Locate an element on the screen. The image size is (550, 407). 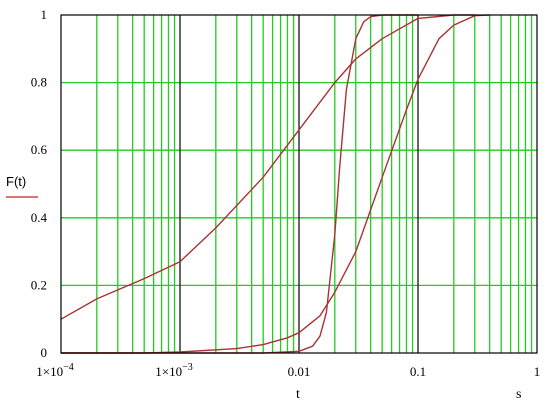
x-tick-exponent: −3 is located at coordinates (187, 367).